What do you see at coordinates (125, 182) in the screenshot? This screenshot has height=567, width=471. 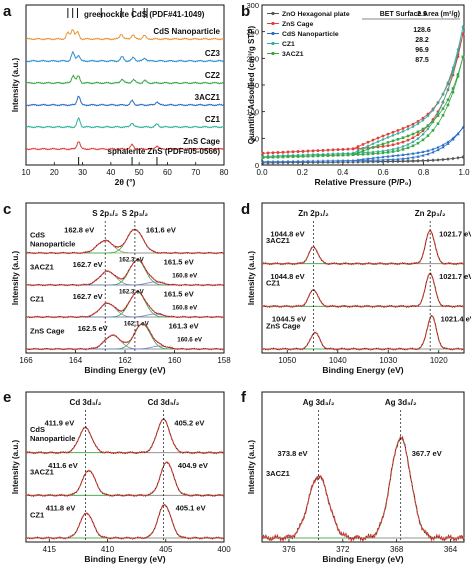 I see `panel-a-xlabel: 2θ (°)` at bounding box center [125, 182].